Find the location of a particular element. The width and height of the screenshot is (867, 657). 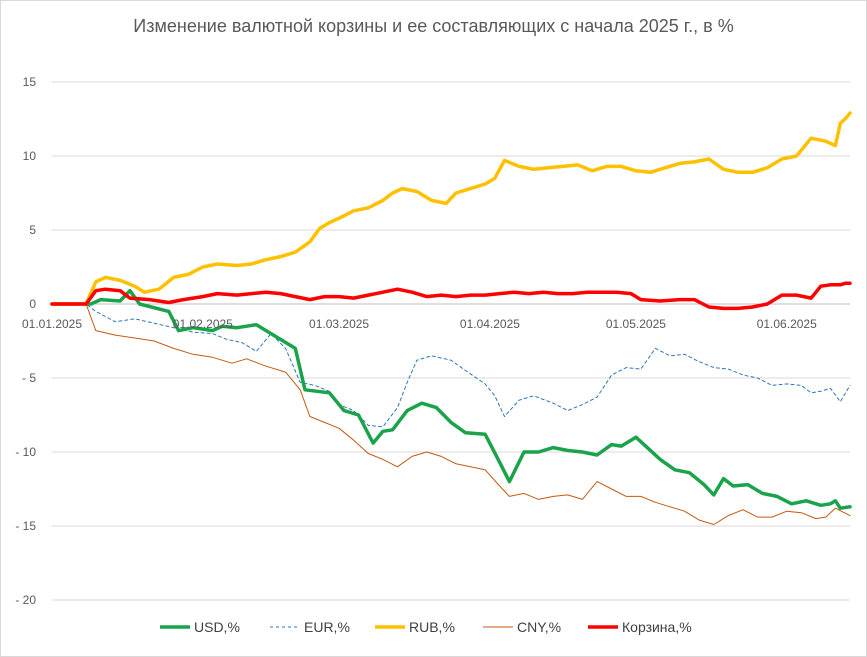

legend-label: CNY,% is located at coordinates (539, 627).